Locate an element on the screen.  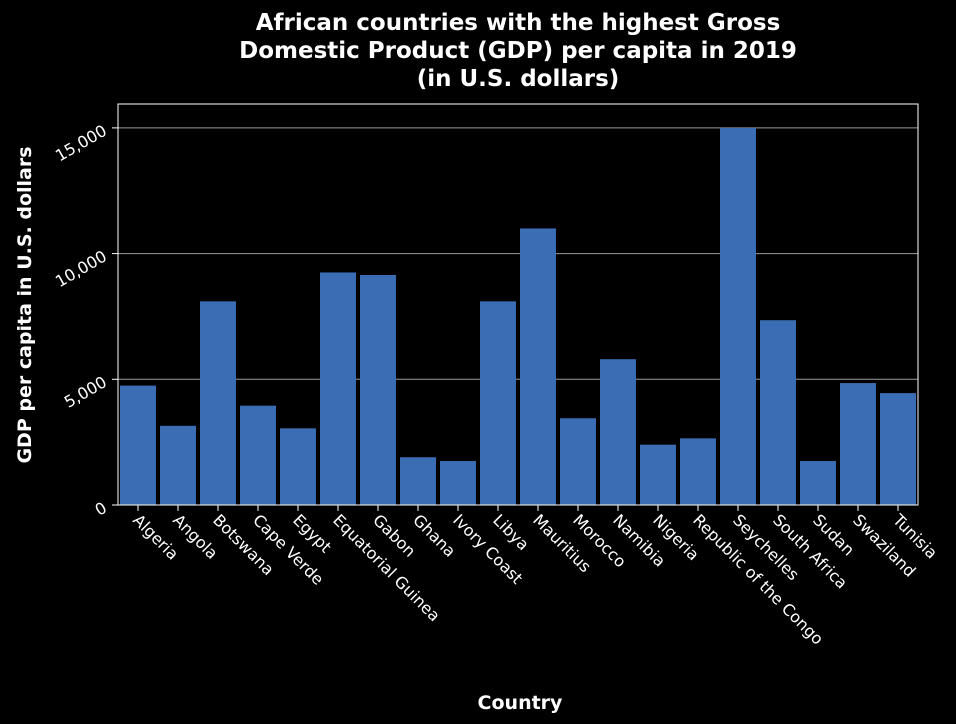
bar-angola is located at coordinates (178, 465).